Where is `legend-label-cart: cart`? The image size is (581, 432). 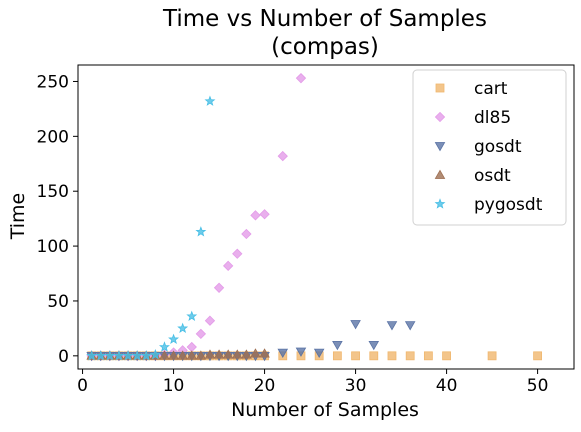
legend-label-cart: cart is located at coordinates (491, 89).